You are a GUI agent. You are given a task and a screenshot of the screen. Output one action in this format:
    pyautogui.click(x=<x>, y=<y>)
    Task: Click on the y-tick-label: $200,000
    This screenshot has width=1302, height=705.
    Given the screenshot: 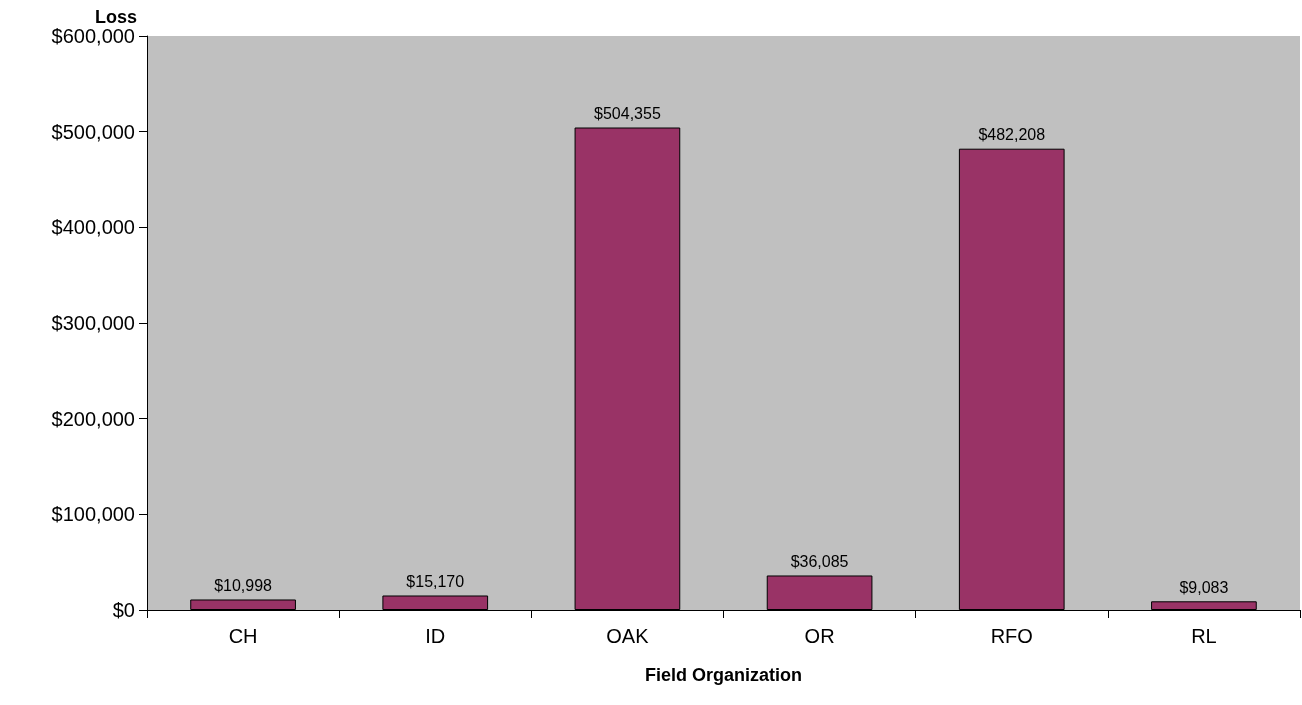 What is the action you would take?
    pyautogui.click(x=93, y=418)
    